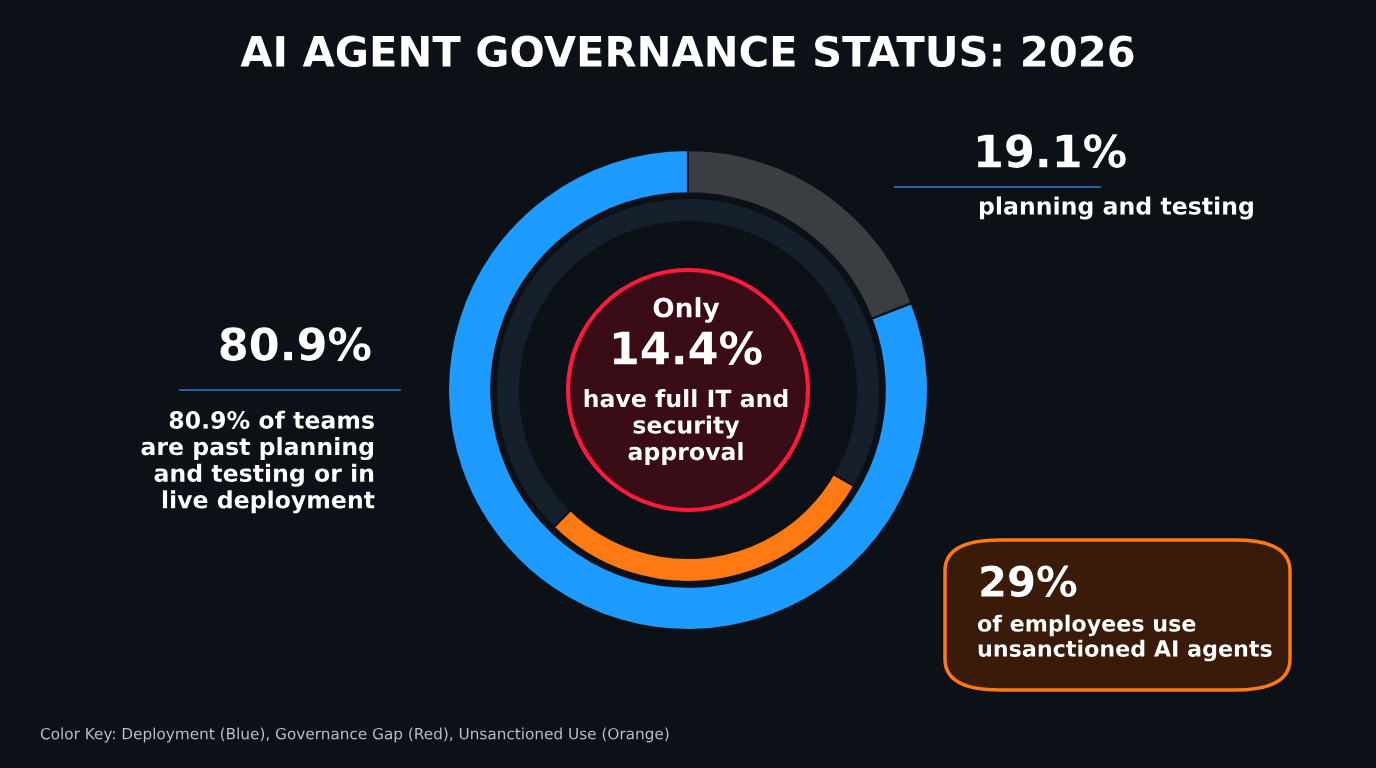 Image resolution: width=1376 pixels, height=768 pixels. I want to click on text: 80.9% of teams are past planning and testing or in live deployment, so click(258, 462).